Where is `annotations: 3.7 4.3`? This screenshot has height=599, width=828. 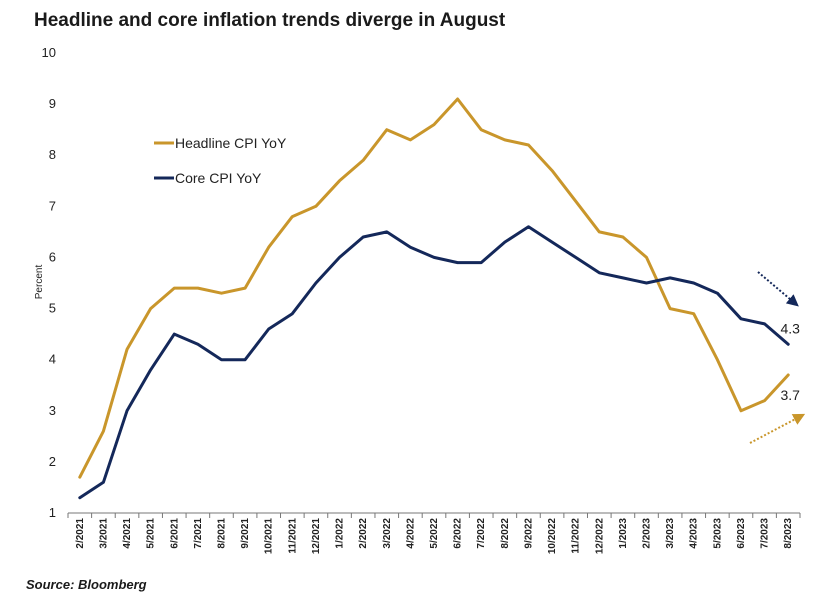
annotations: 3.7 4.3 is located at coordinates (777, 357).